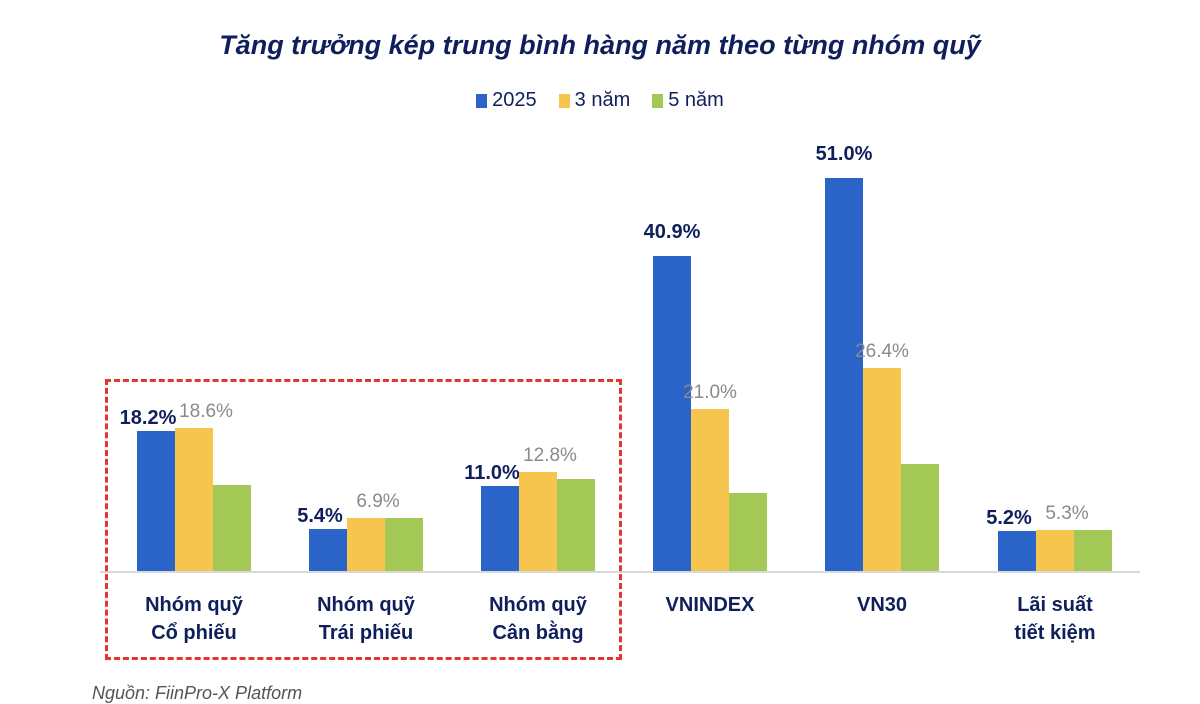  I want to click on data-label: 26.4%, so click(882, 351).